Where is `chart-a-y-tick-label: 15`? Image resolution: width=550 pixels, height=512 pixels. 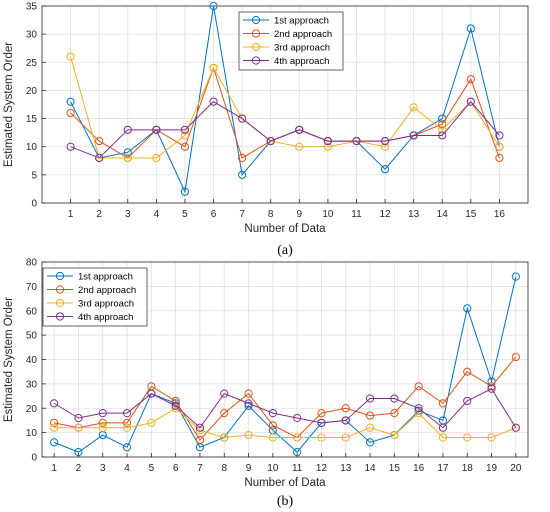 chart-a-y-tick-label: 15 is located at coordinates (32, 119).